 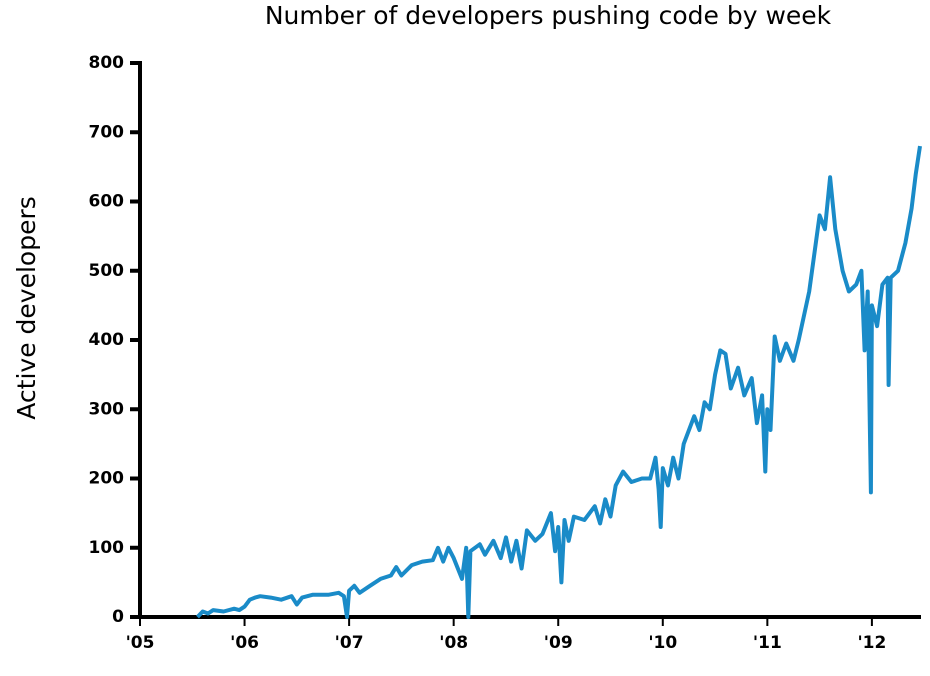 I want to click on y-axis-label: Active developers, so click(x=26, y=308).